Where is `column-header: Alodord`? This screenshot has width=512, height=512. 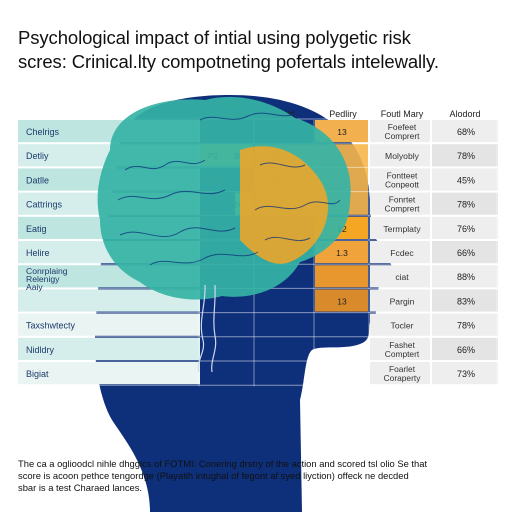 column-header: Alodord is located at coordinates (464, 114).